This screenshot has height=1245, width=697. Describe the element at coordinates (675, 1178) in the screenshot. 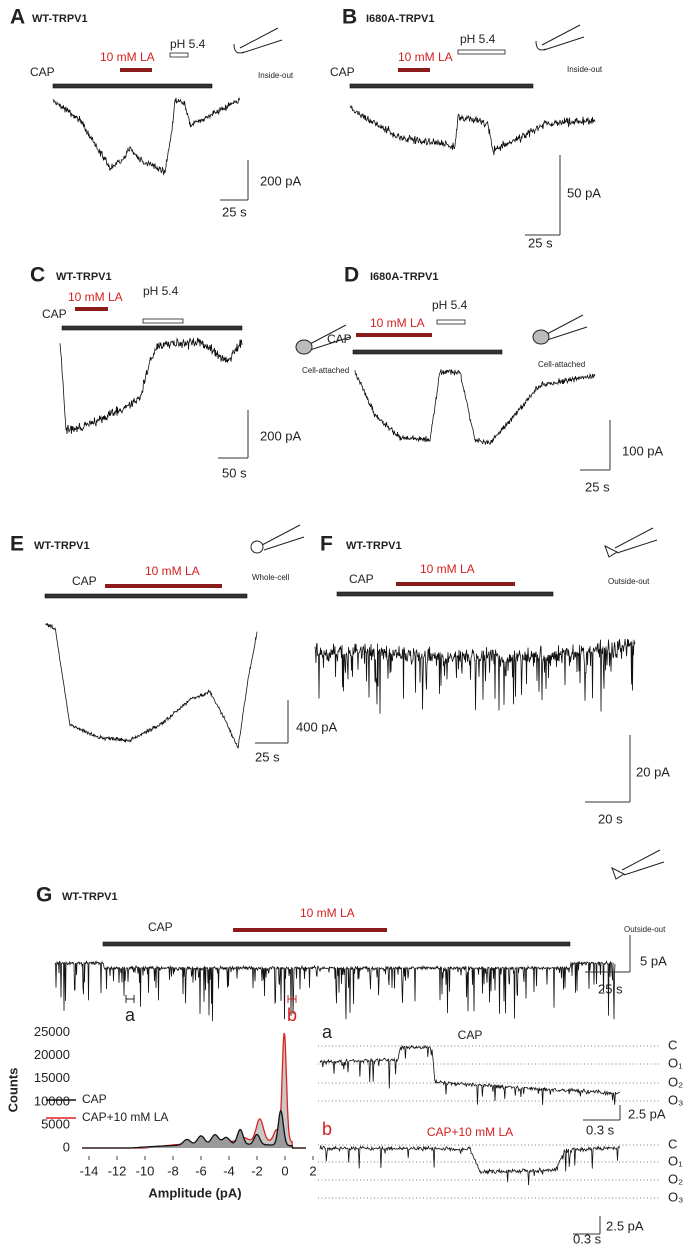

I see `label: O₂` at that location.